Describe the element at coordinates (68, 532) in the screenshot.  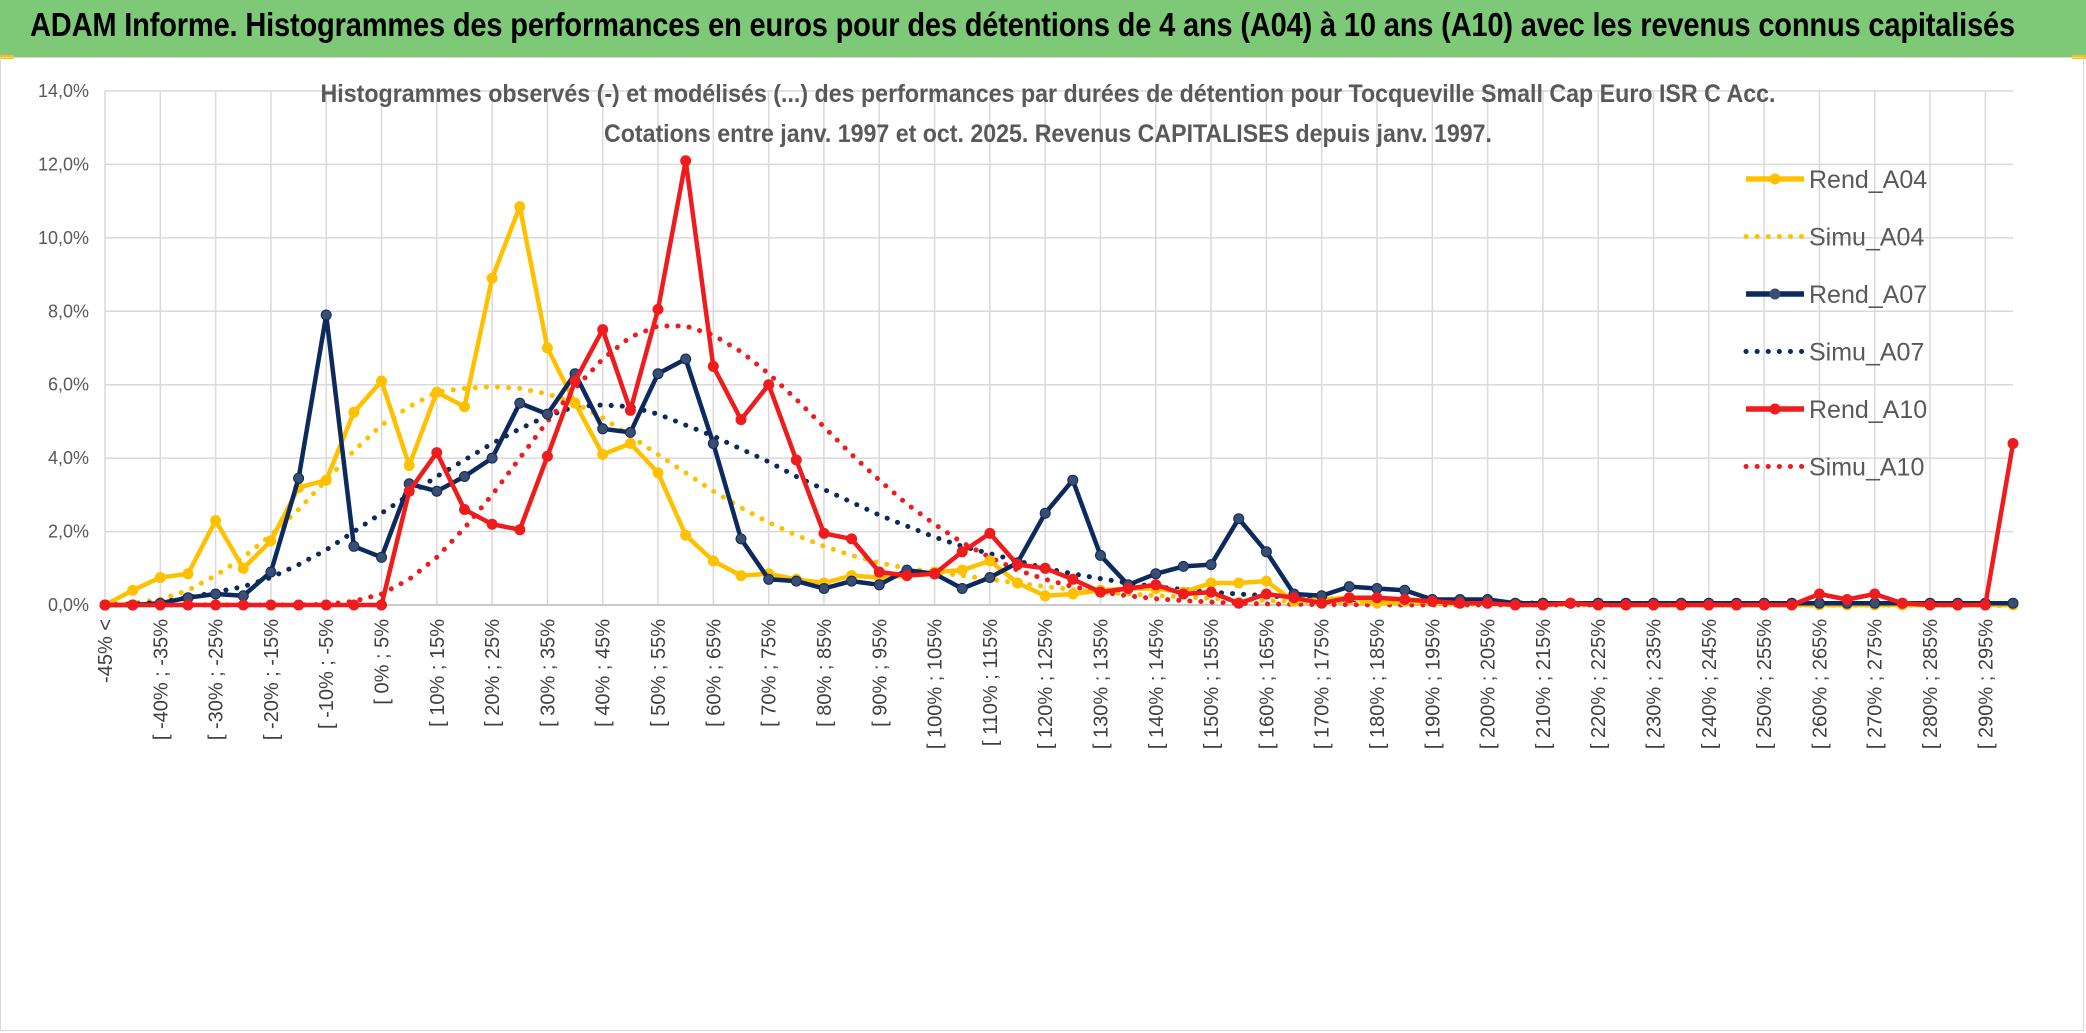
I see `y-tick-label: 2,0%` at that location.